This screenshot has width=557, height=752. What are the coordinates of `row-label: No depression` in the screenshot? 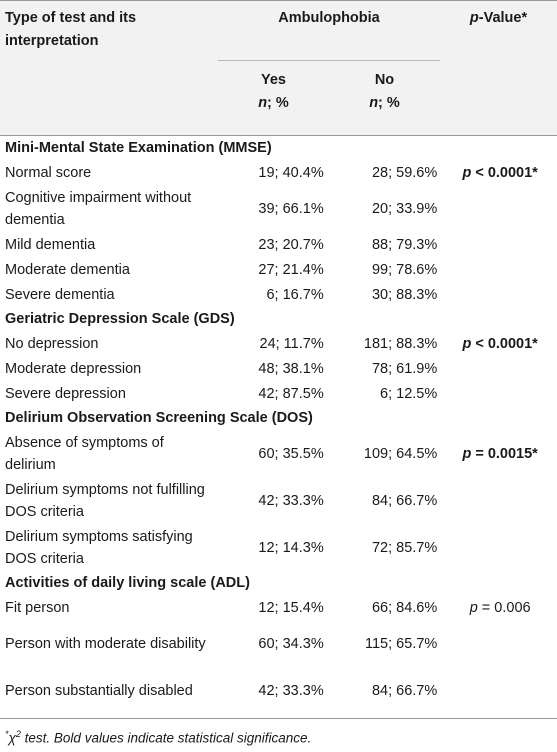 It's located at (52, 343).